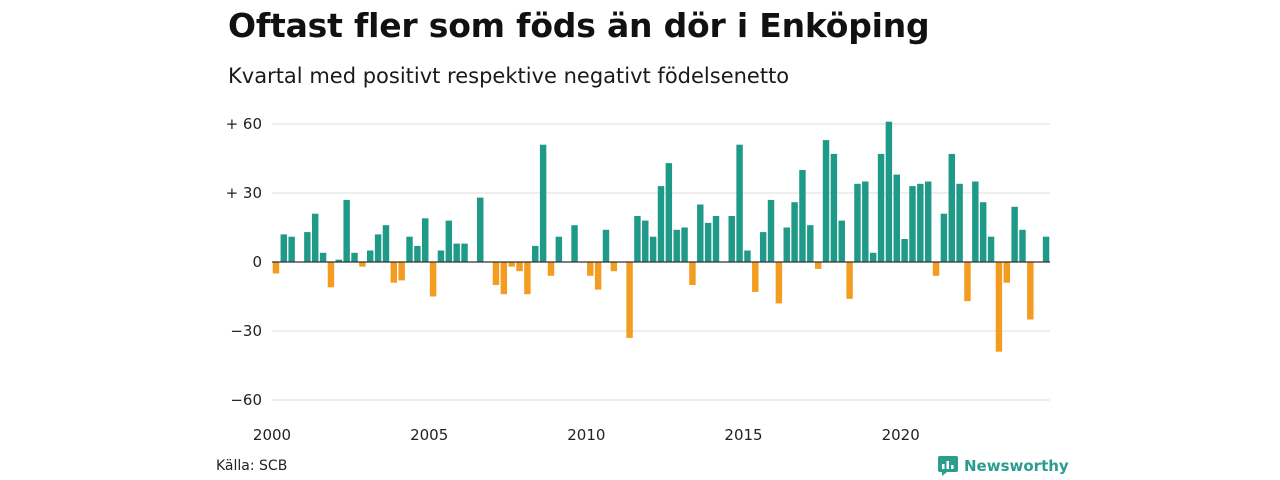  Describe the element at coordinates (743, 435) in the screenshot. I see `x-tick-label: 2015` at that location.